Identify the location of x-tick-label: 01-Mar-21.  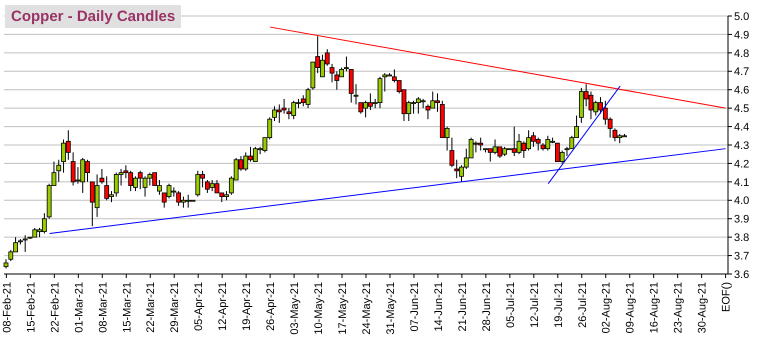
(79, 307).